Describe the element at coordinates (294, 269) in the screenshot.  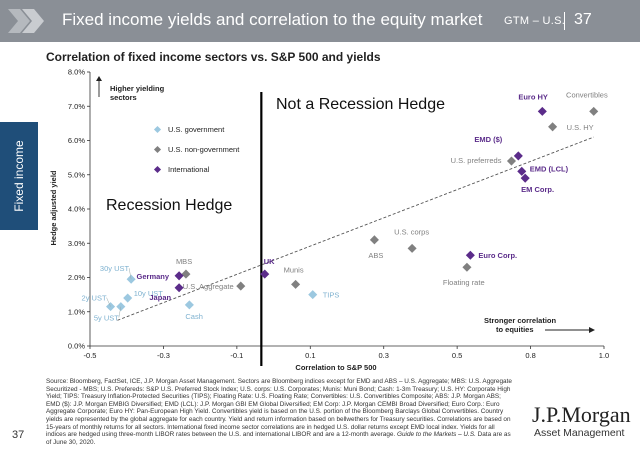
I see `point-label: Munis` at that location.